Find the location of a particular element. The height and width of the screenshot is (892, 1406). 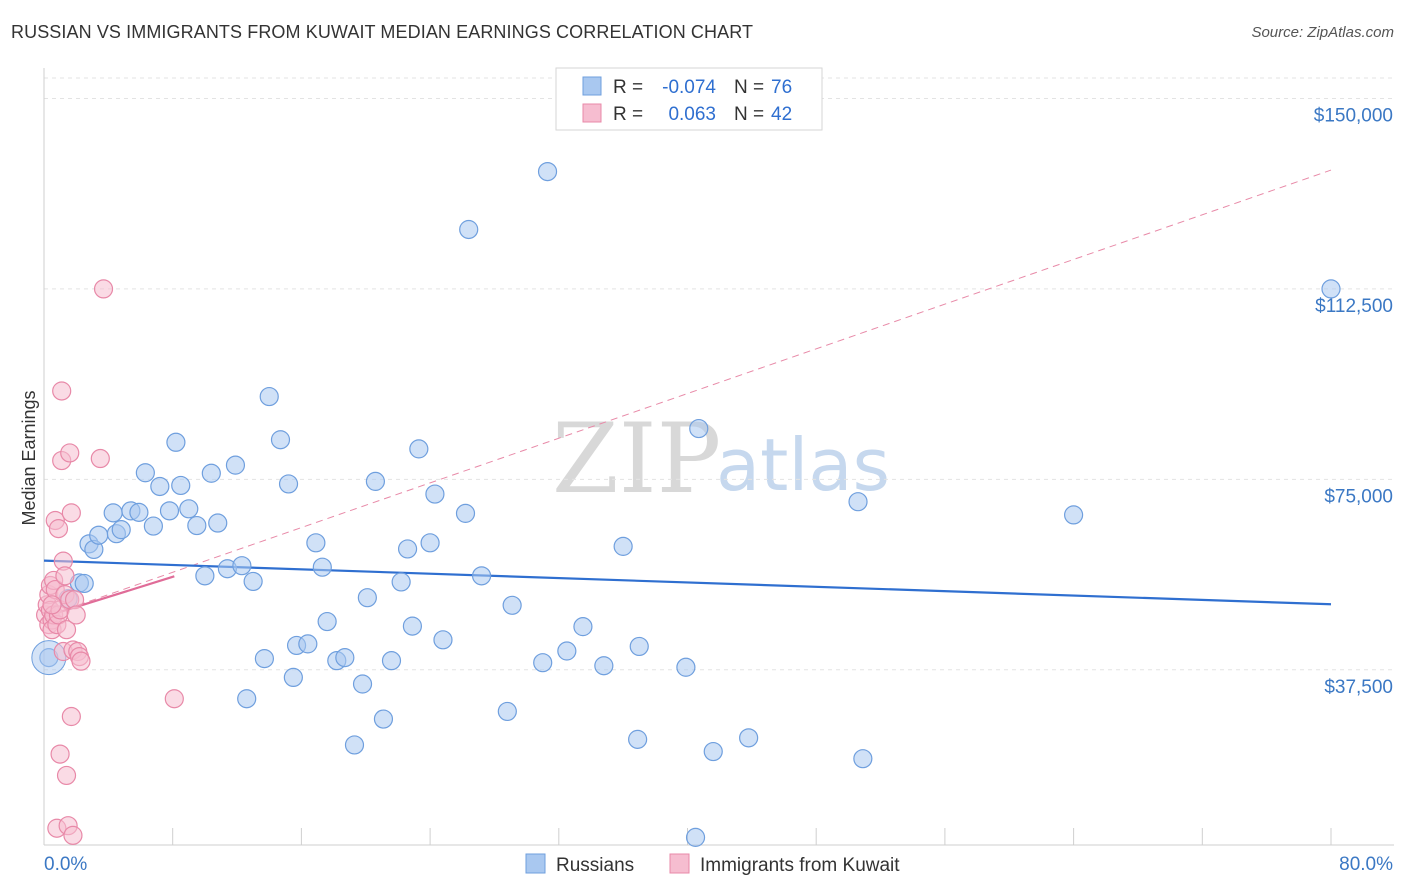

legend-swatch-russians is located at coordinates (592, 86).